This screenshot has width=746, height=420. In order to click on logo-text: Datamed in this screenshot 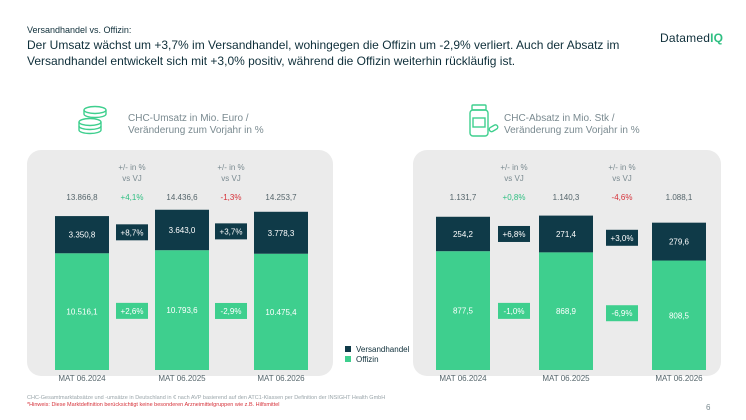, I will do `click(685, 38)`.